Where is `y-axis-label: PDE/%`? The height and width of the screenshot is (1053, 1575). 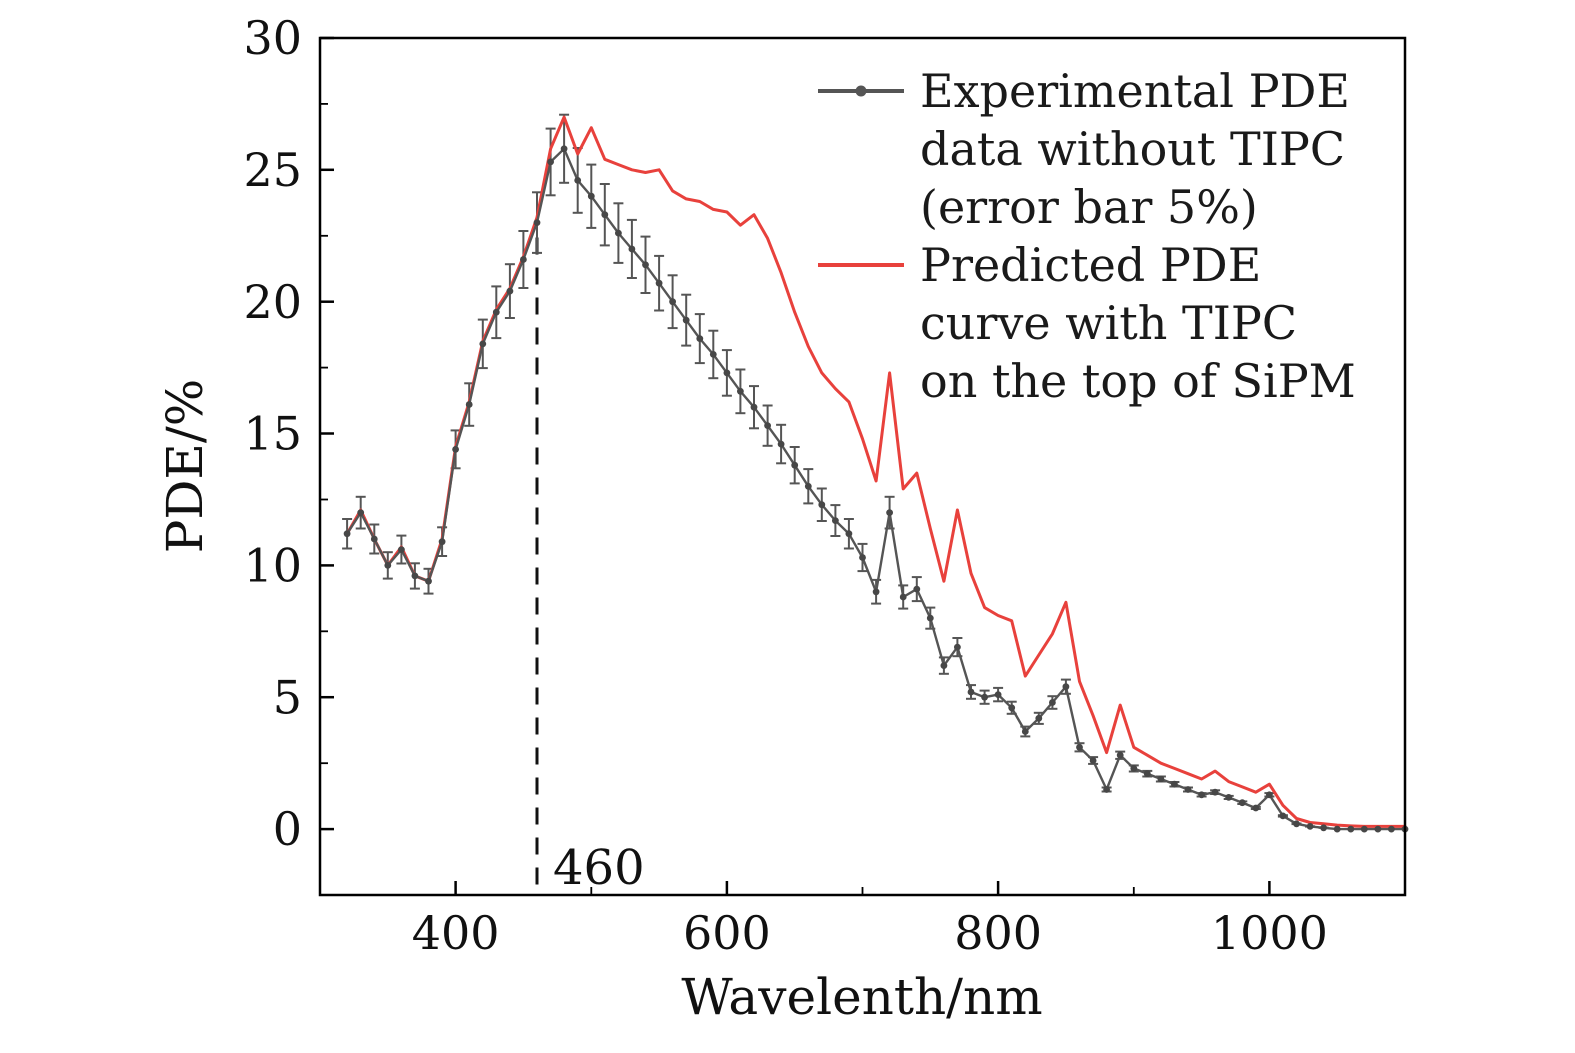 y-axis-label: PDE/% is located at coordinates (185, 466).